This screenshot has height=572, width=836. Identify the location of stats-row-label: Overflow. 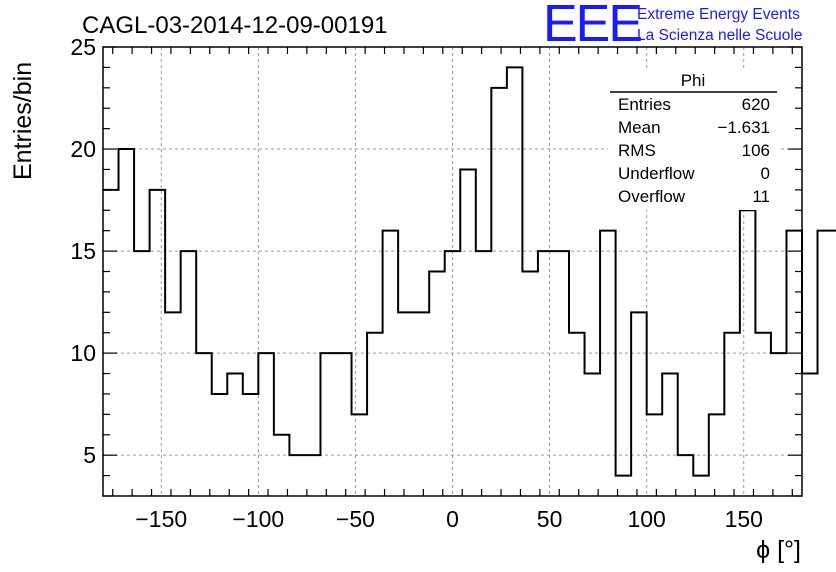
(652, 196).